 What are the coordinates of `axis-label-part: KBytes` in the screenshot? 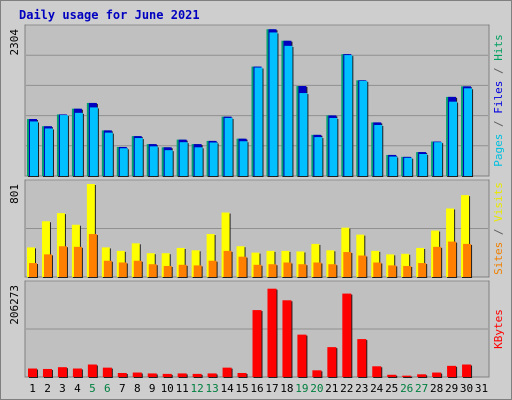 It's located at (498, 329).